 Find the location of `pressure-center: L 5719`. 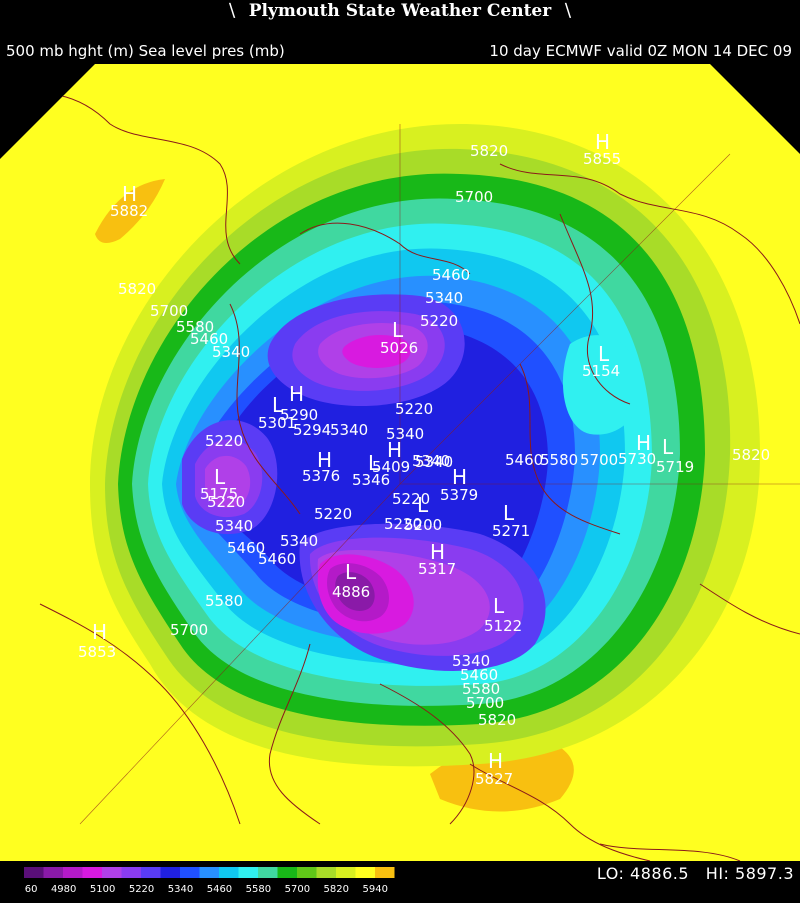

pressure-center: L 5719 is located at coordinates (675, 455).